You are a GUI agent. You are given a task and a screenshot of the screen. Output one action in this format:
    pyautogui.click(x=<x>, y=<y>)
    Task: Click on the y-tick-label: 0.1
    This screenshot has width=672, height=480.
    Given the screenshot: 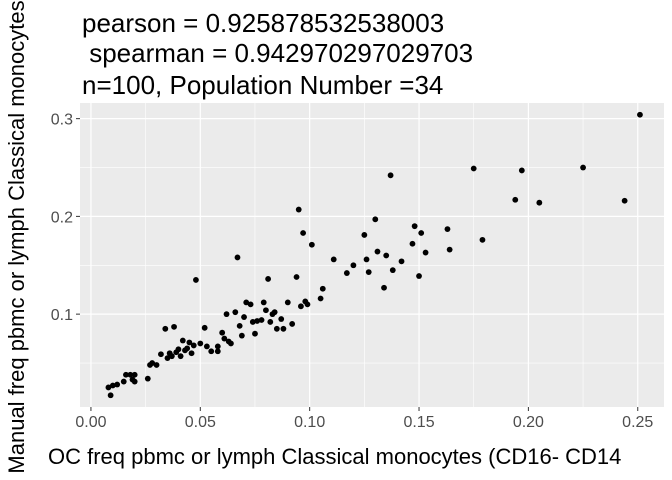 What is the action you would take?
    pyautogui.click(x=62, y=315)
    